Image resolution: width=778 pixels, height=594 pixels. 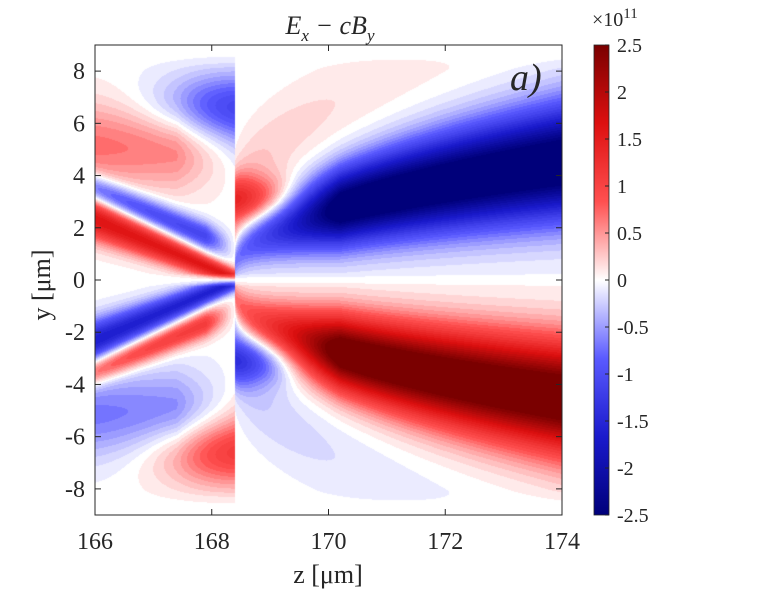 I want to click on x-tick-label: 170, so click(x=329, y=542).